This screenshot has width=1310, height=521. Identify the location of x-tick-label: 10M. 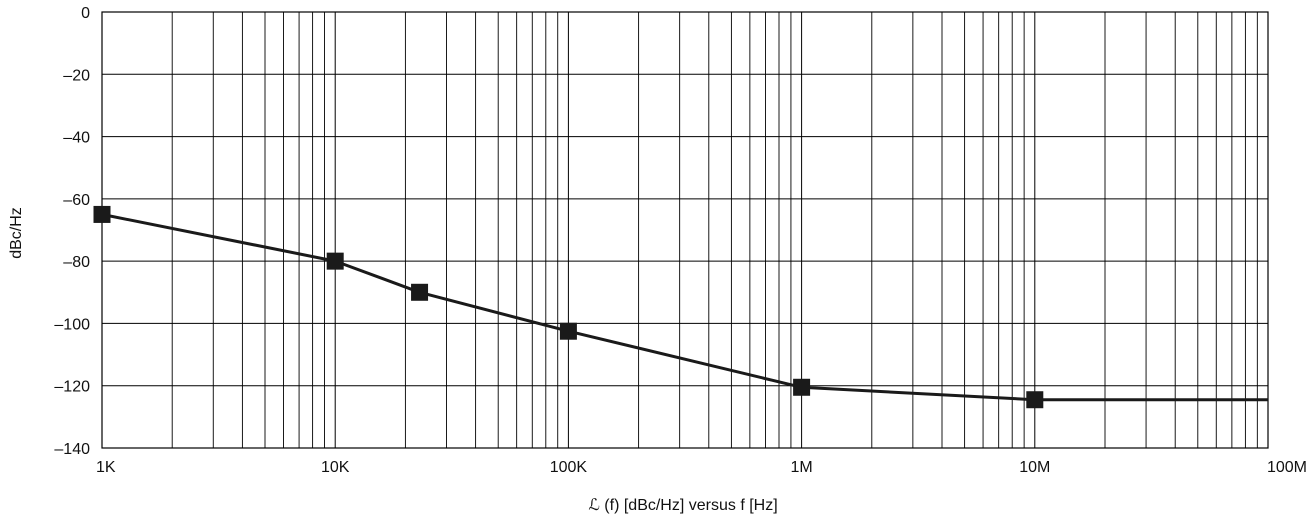
(1034, 467).